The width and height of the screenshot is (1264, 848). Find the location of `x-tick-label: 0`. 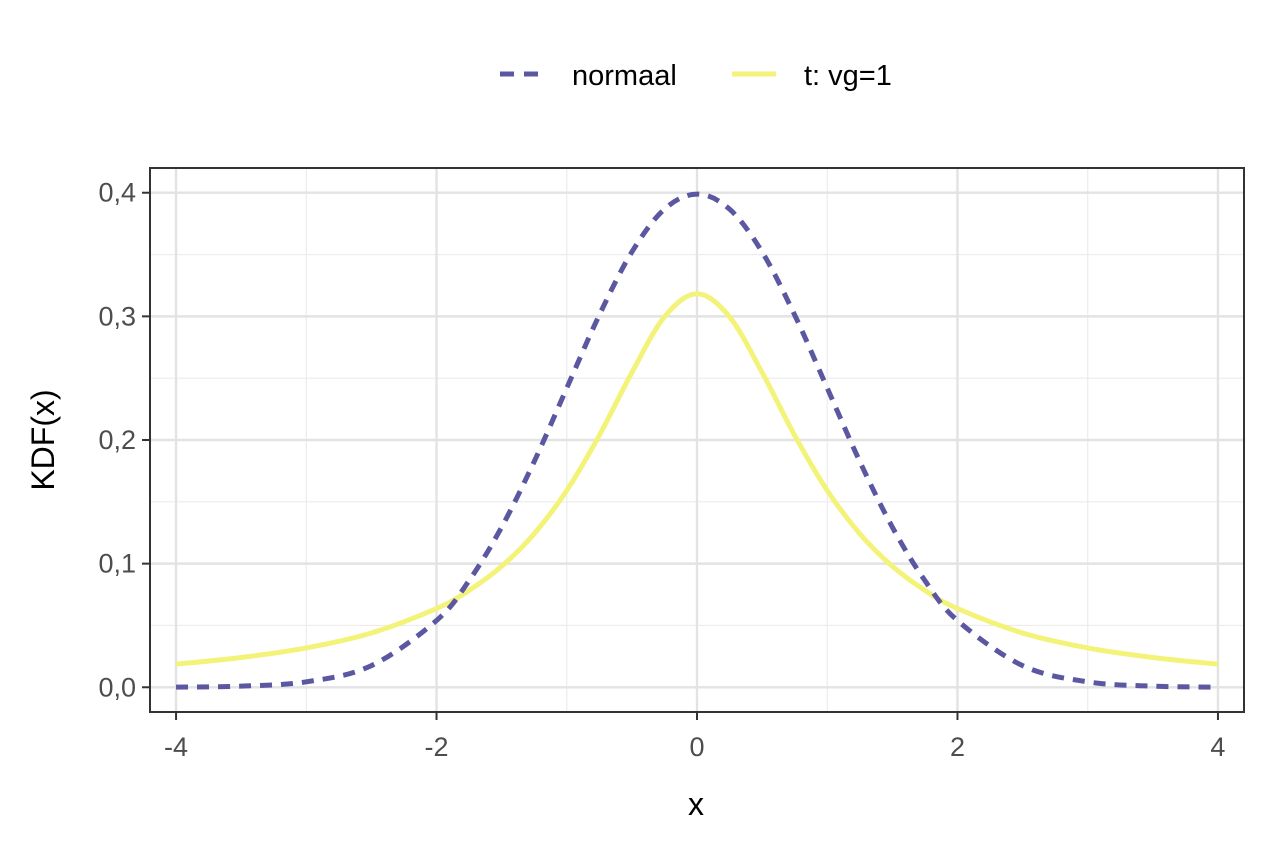

x-tick-label: 0 is located at coordinates (696, 747).